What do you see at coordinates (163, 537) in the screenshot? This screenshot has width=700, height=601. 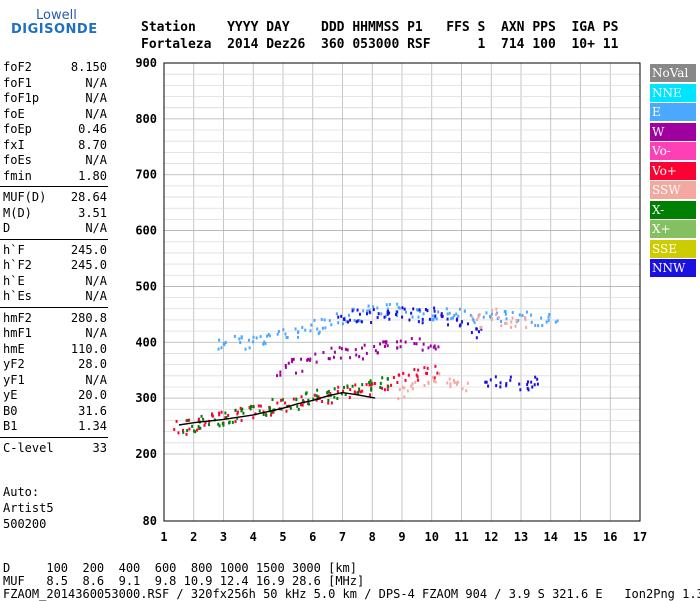 I see `x-tick-label: 1` at bounding box center [163, 537].